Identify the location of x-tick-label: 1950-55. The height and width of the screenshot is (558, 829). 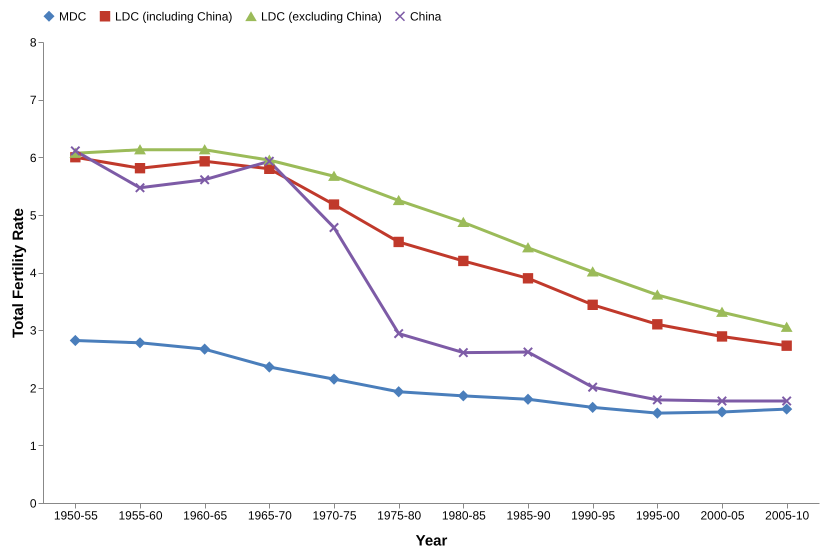
(76, 515).